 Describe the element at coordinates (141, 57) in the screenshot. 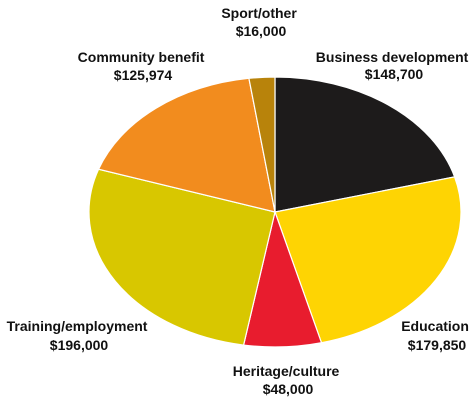

I see `label-community-benefit-name: Community benefit` at that location.